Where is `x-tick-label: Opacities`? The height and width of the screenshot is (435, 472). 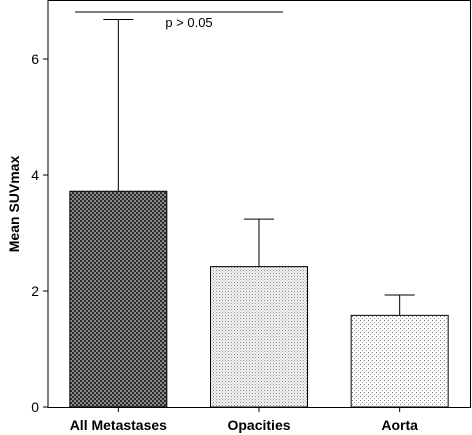 x-tick-label: Opacities is located at coordinates (258, 425).